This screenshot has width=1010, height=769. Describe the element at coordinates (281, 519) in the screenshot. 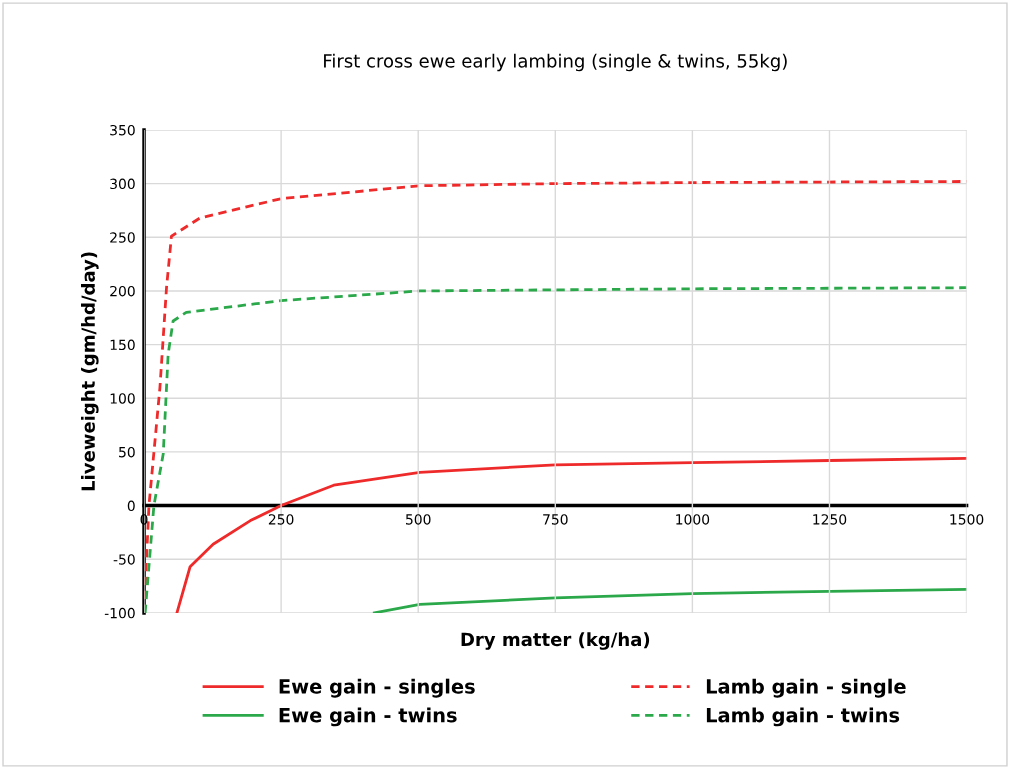

I see `x-tick-label: 250` at that location.